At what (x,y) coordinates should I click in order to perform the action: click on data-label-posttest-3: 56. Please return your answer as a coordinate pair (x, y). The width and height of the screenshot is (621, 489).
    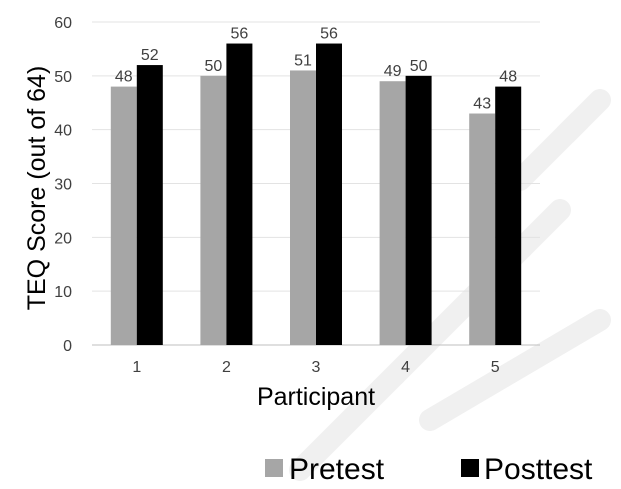
    Looking at the image, I should click on (329, 34).